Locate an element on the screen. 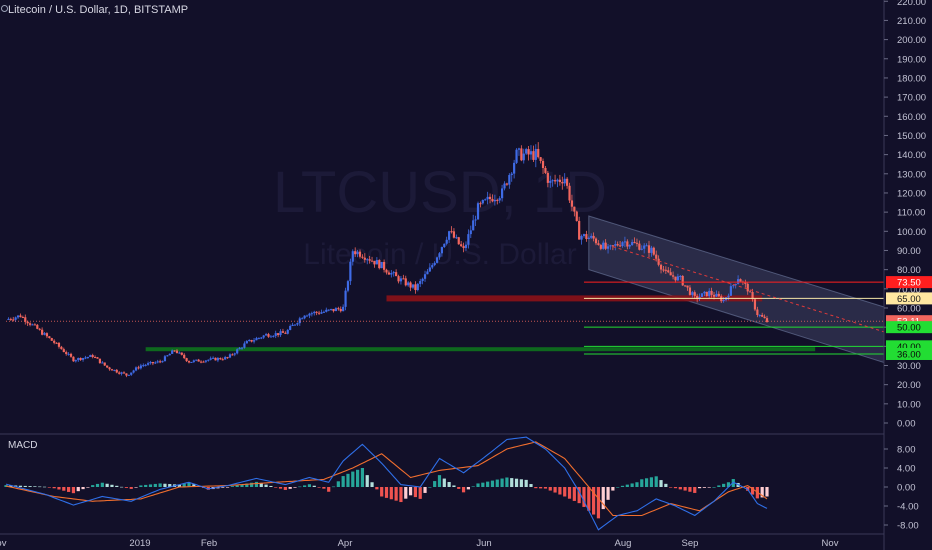 Image resolution: width=932 pixels, height=550 pixels. gear-icon is located at coordinates (4, 8).